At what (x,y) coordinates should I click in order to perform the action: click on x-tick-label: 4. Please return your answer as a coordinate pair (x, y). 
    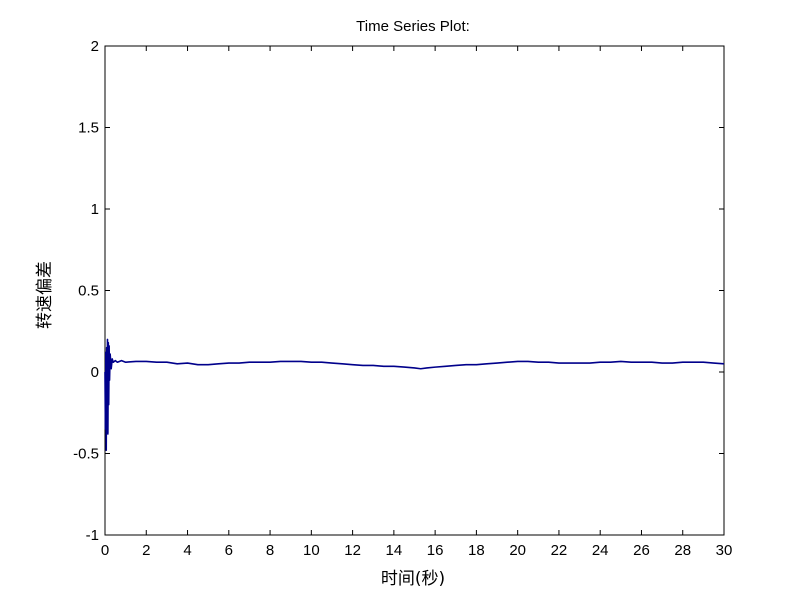
    Looking at the image, I should click on (187, 550).